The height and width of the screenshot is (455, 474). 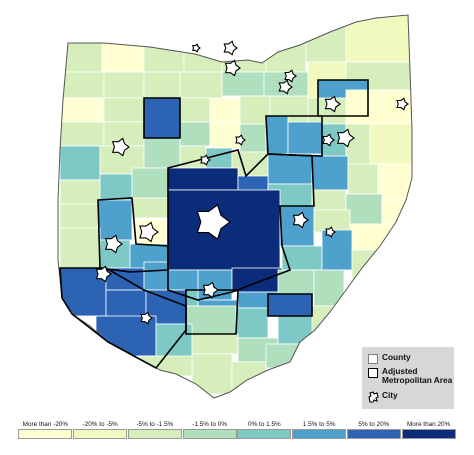 I want to click on legend-item: 1.5% to 5%, so click(x=319, y=433).